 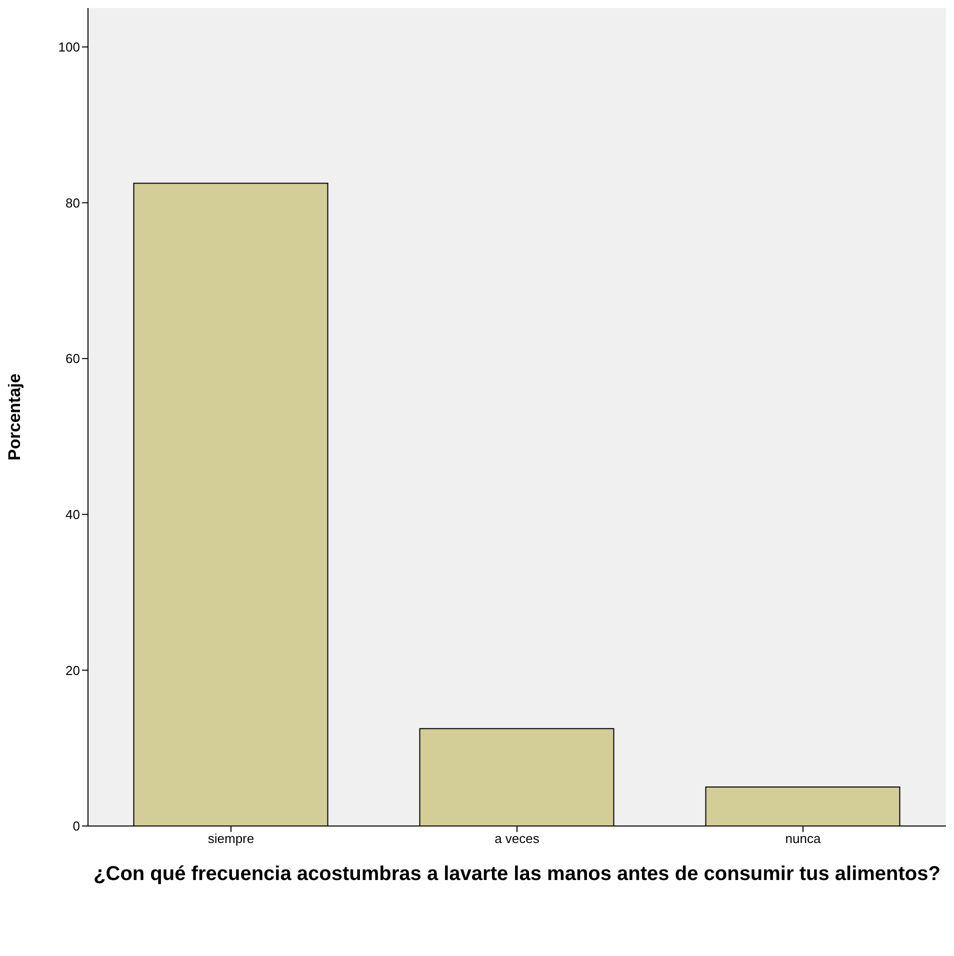 What do you see at coordinates (517, 838) in the screenshot?
I see `x-tick-label: a veces` at bounding box center [517, 838].